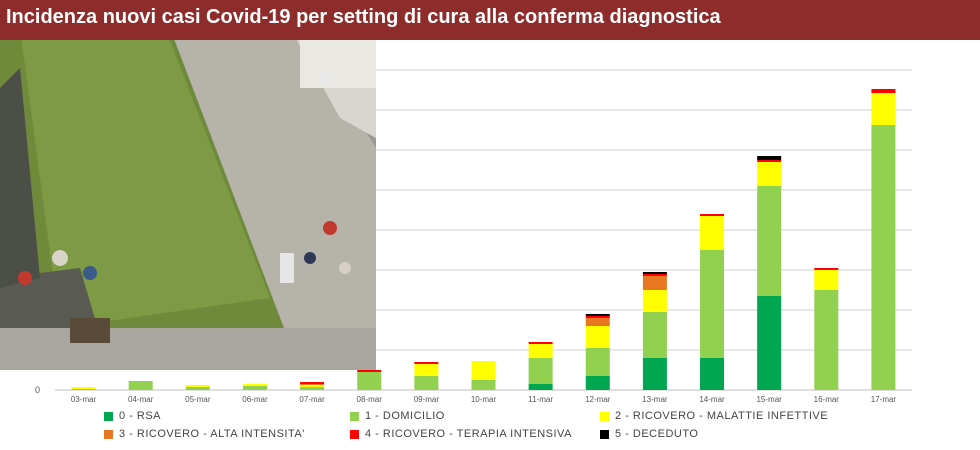  Describe the element at coordinates (312, 399) in the screenshot. I see `x-tick-label: 07-mar` at that location.